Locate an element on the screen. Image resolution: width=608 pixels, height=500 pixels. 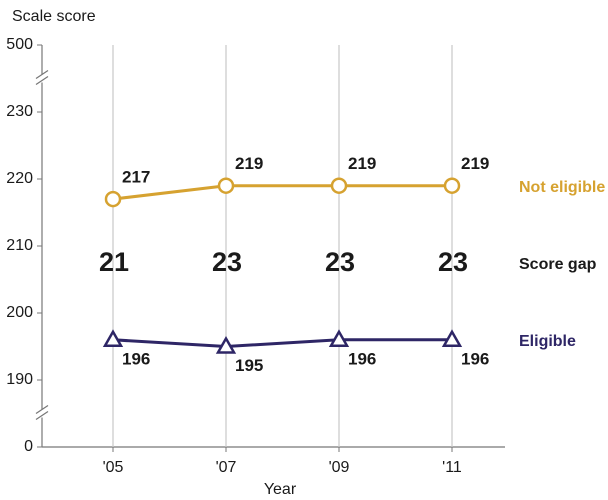
score-gap-label: 21 is located at coordinates (114, 262).